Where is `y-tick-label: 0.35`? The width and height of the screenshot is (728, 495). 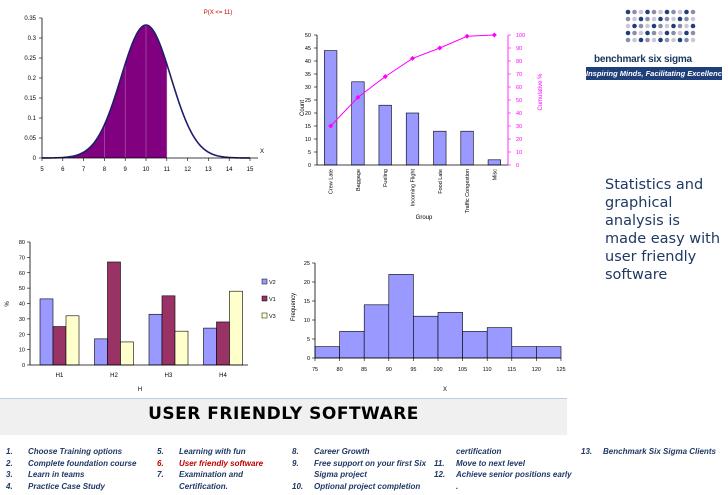
y-tick-label: 0.35 is located at coordinates (30, 19).